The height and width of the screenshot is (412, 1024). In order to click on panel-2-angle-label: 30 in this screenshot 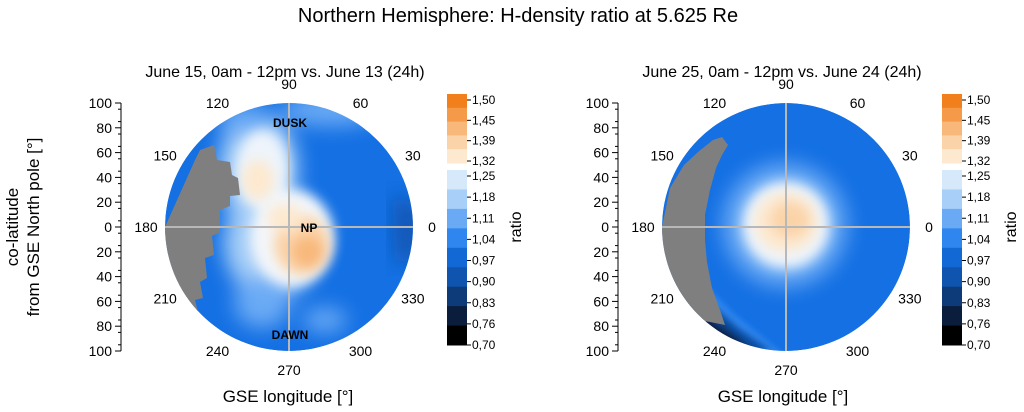, I will do `click(910, 156)`.